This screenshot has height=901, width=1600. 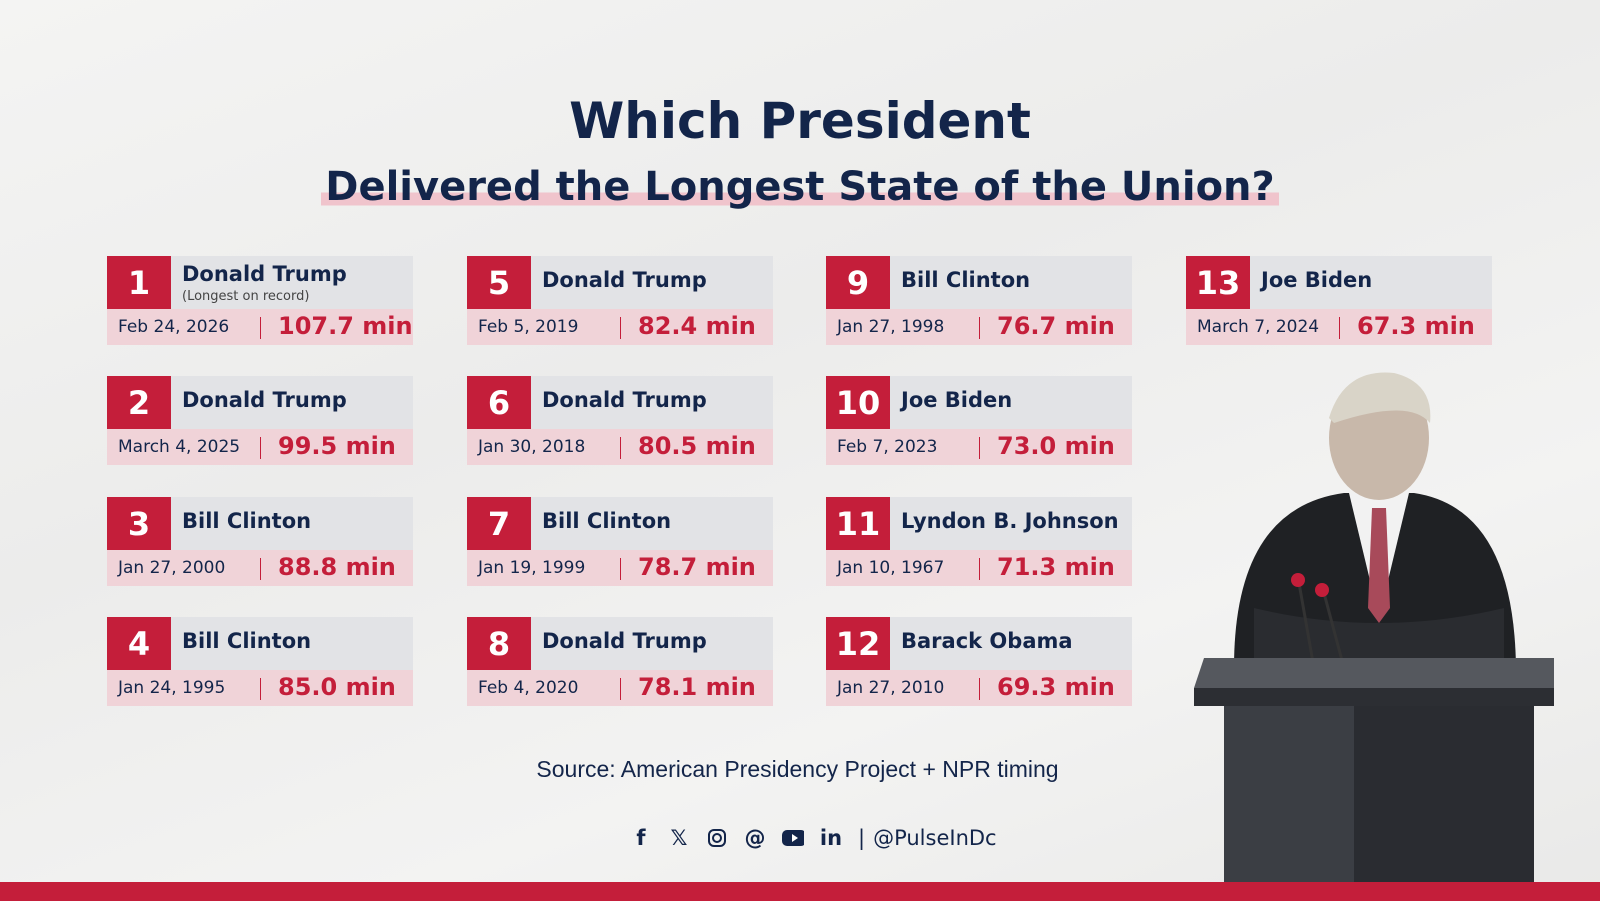 I want to click on ranking-card: 10 Joe Biden Feb 7, 2023 73.0 min, so click(x=979, y=420).